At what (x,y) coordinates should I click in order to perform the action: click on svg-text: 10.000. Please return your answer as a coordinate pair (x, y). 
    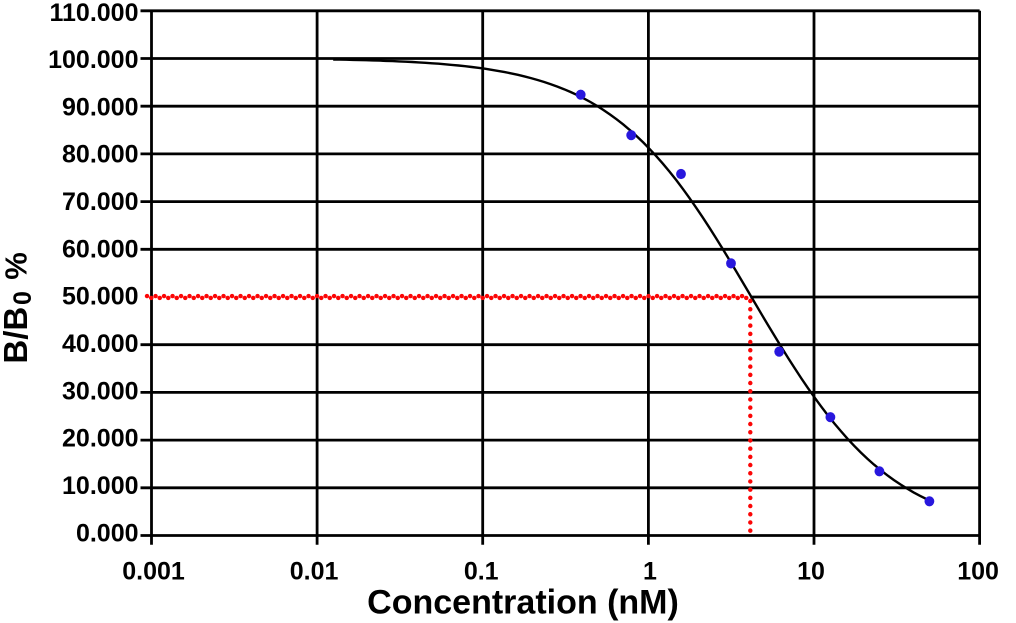
    Looking at the image, I should click on (100, 486).